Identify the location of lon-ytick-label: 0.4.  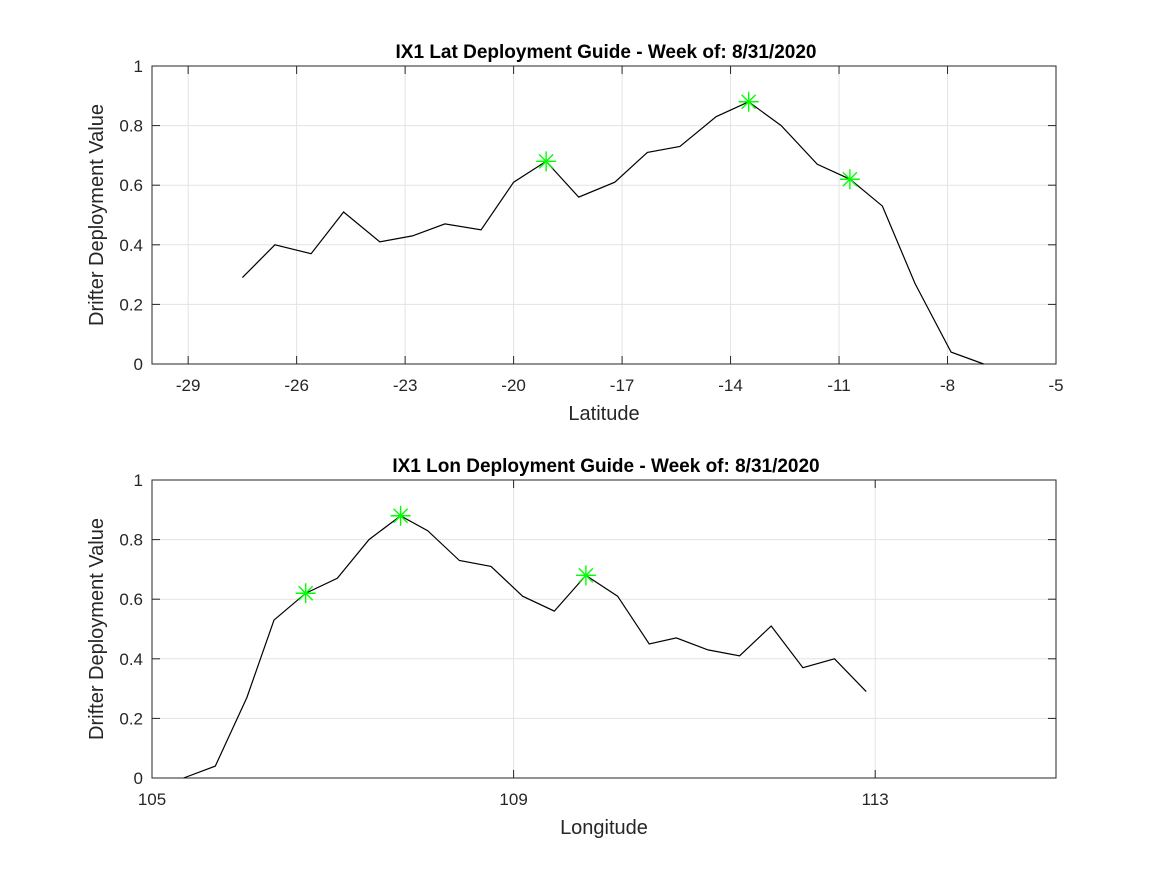
(131, 659).